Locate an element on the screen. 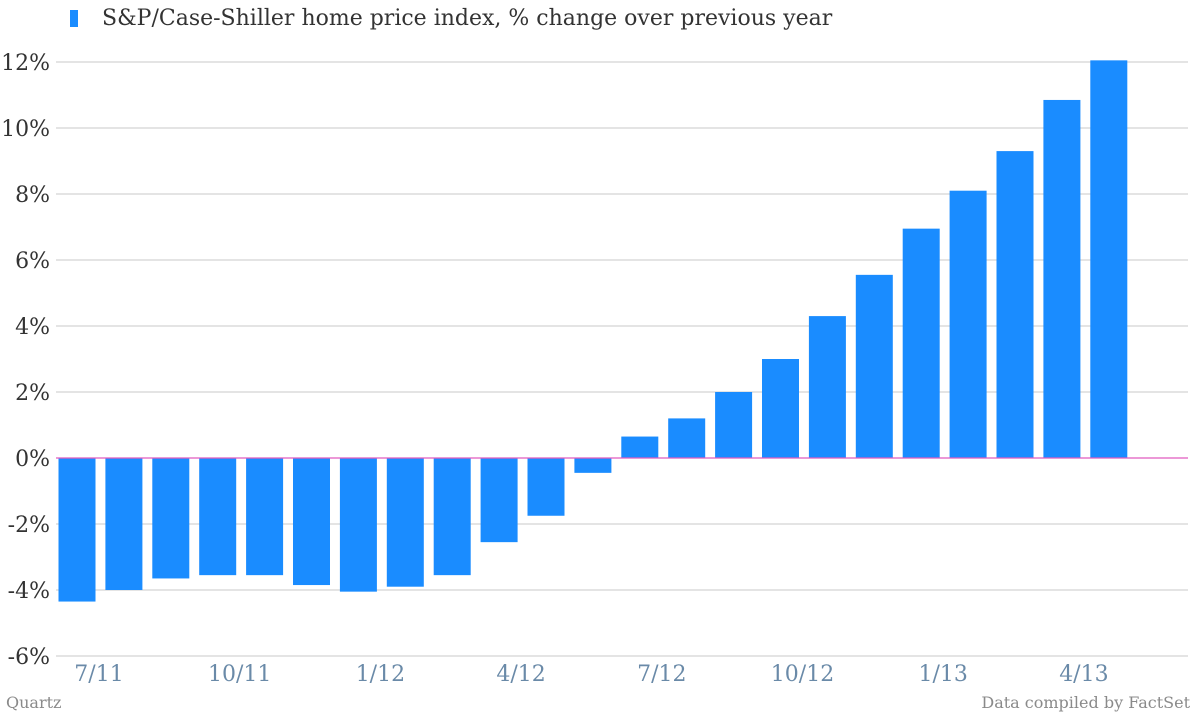 The height and width of the screenshot is (721, 1196). x-tick-label: 10/12 is located at coordinates (802, 674).